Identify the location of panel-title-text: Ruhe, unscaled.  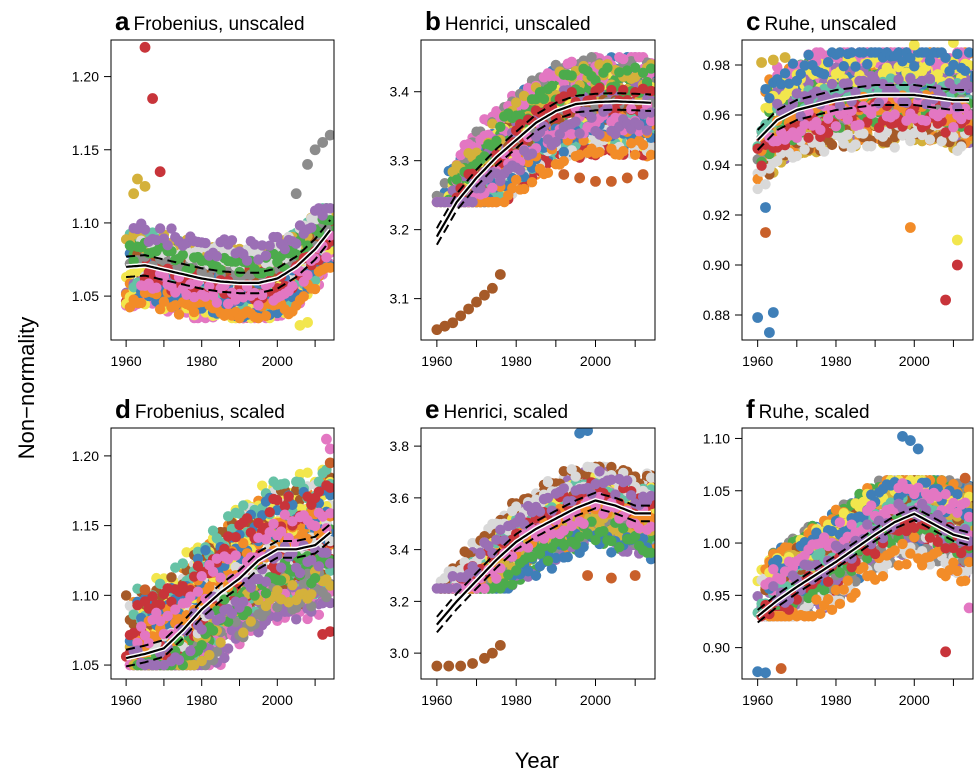
(830, 24).